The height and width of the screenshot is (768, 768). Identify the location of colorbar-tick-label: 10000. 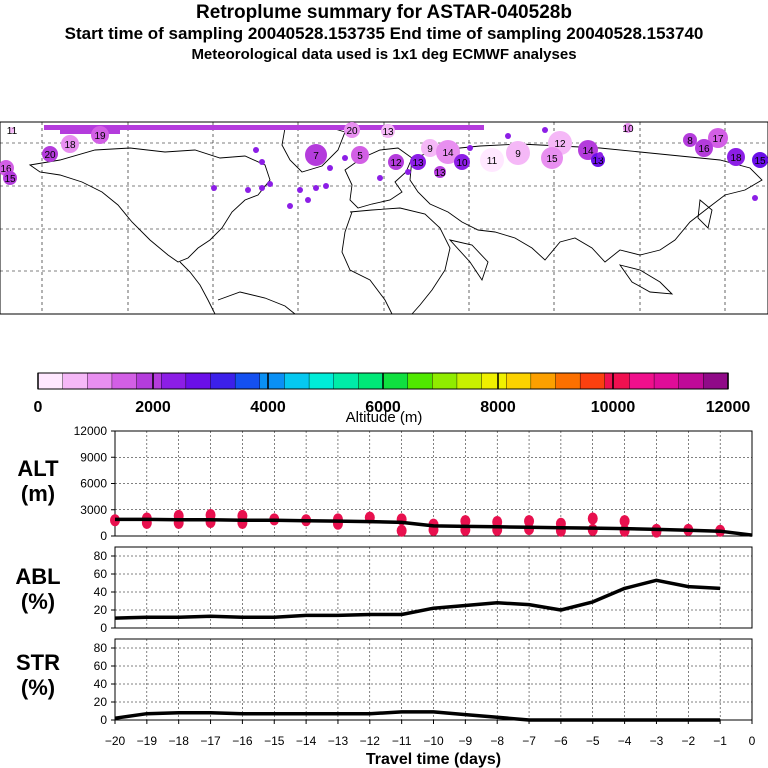
(613, 407).